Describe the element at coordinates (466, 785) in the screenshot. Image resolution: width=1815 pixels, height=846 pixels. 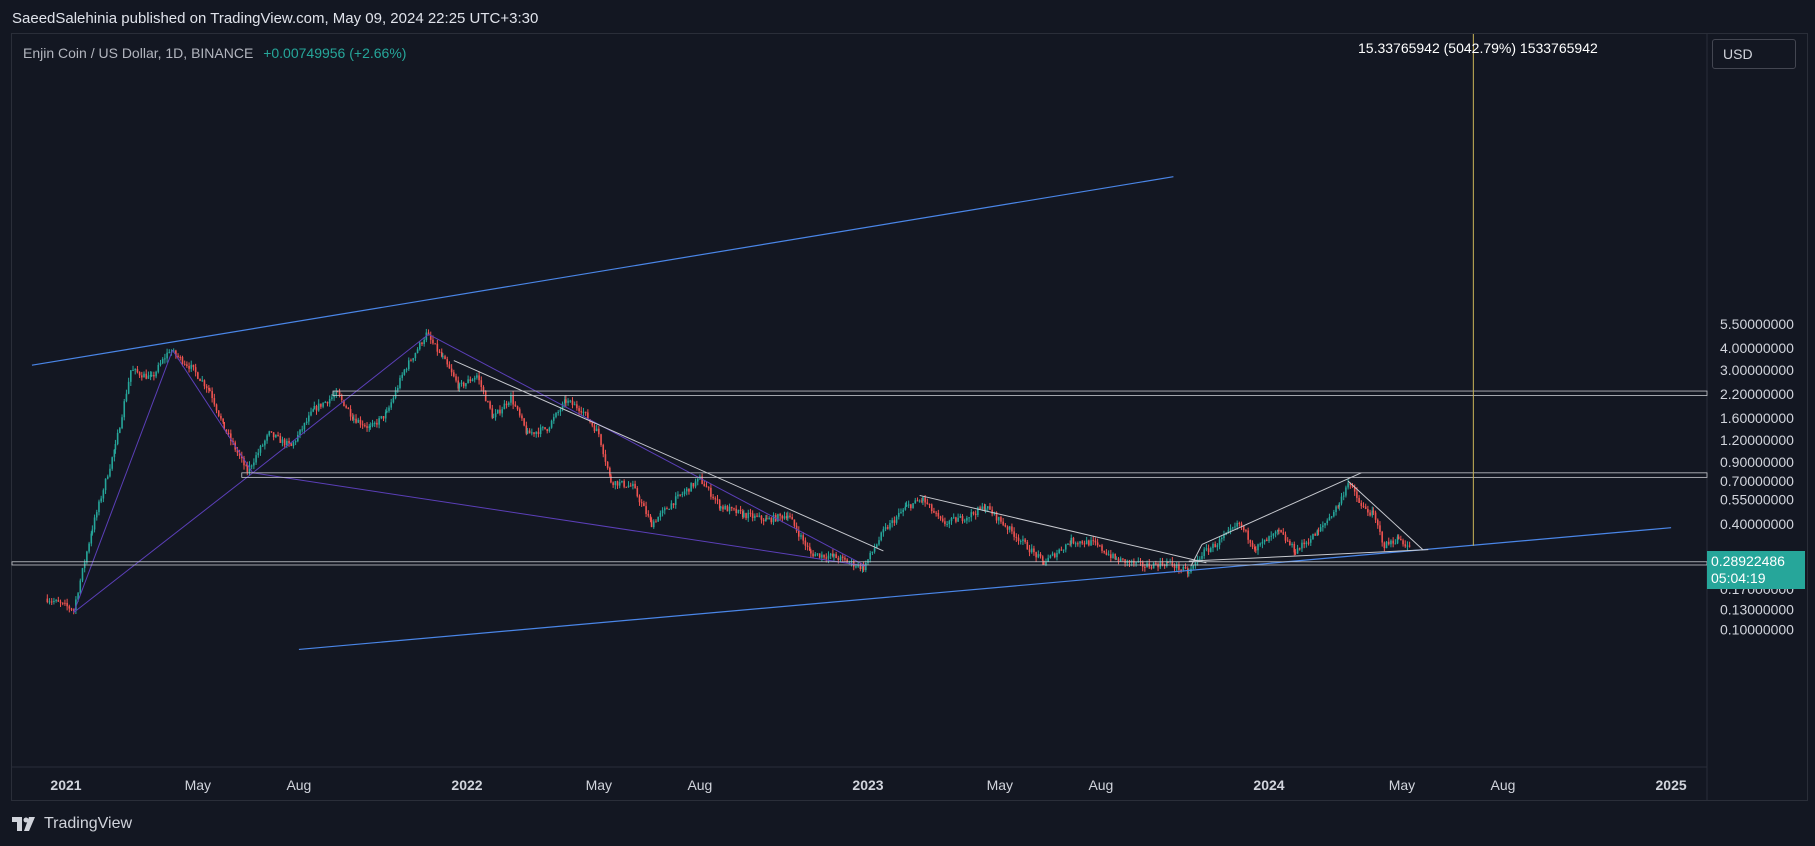
I see `time-tick-label: 2022` at that location.